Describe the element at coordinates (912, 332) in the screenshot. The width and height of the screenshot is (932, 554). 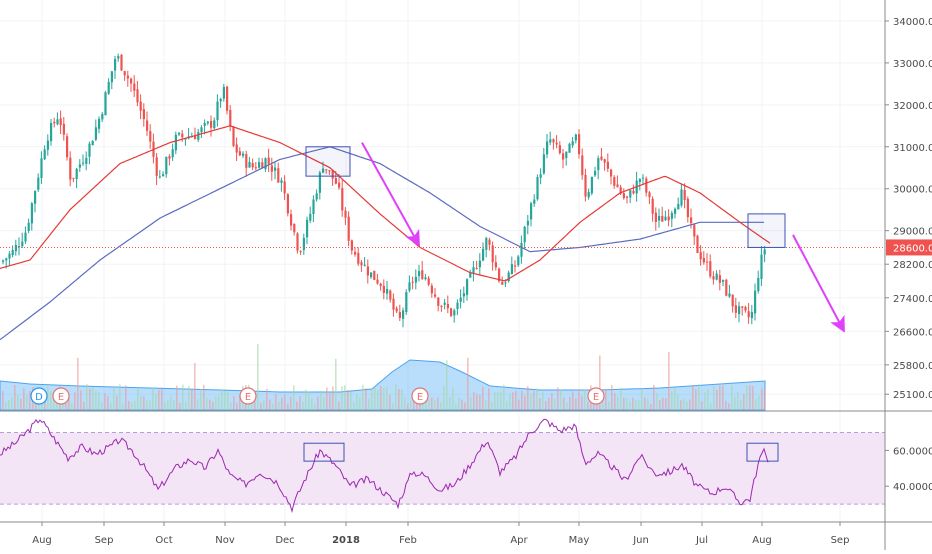
I see `y-tick-label: 26600.00` at that location.